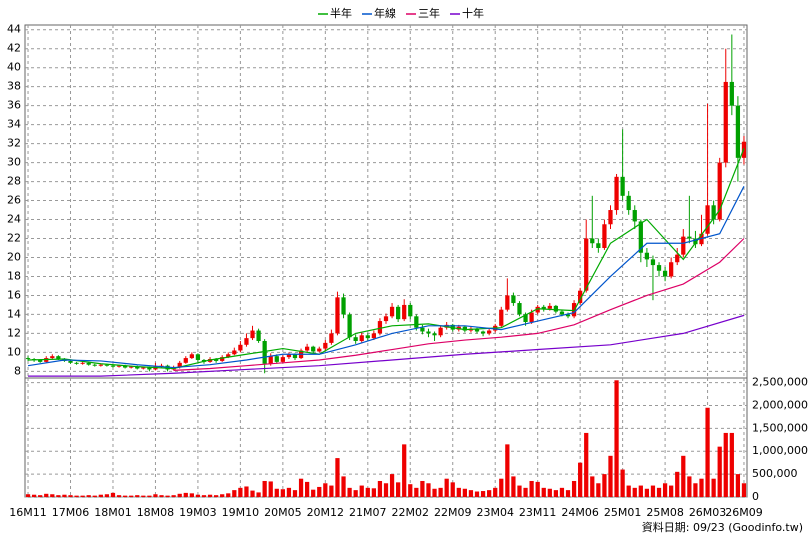  Describe the element at coordinates (775, 473) in the screenshot. I see `volume-tick-label: 500,000` at that location.